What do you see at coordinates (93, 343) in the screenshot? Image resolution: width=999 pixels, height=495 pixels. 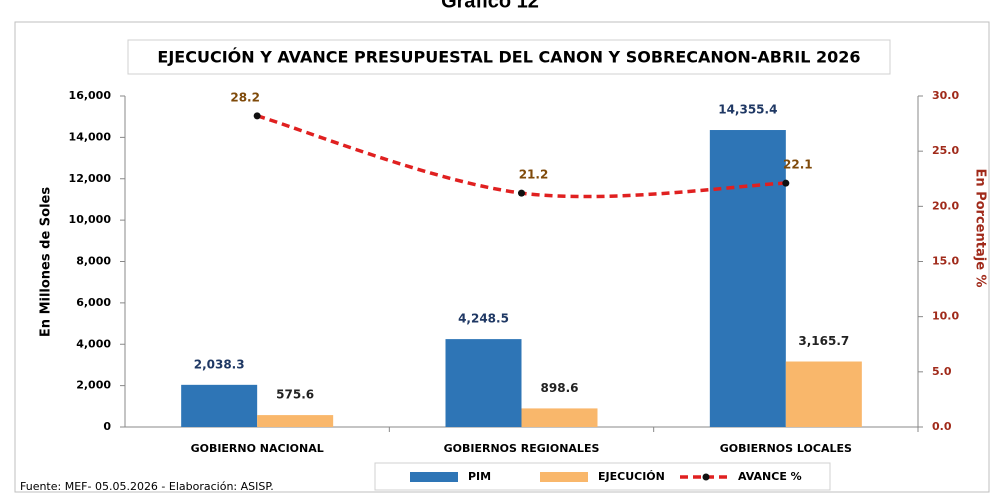 I see `y-tick-label: 4,000` at bounding box center [93, 343].